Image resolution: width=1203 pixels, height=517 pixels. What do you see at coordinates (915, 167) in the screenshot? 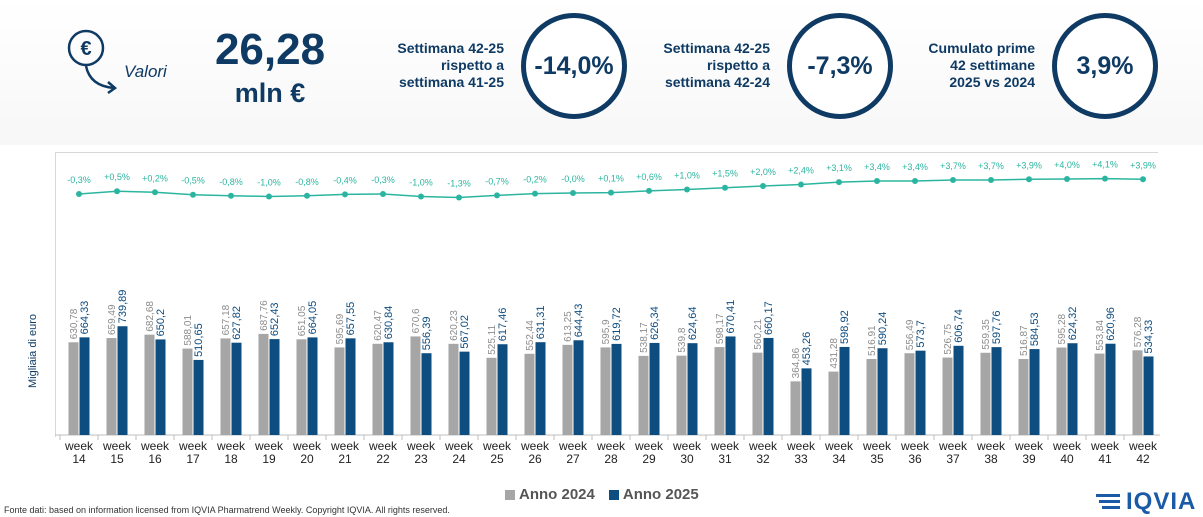
I see `trend-label-week-36: +3,4%` at bounding box center [915, 167].